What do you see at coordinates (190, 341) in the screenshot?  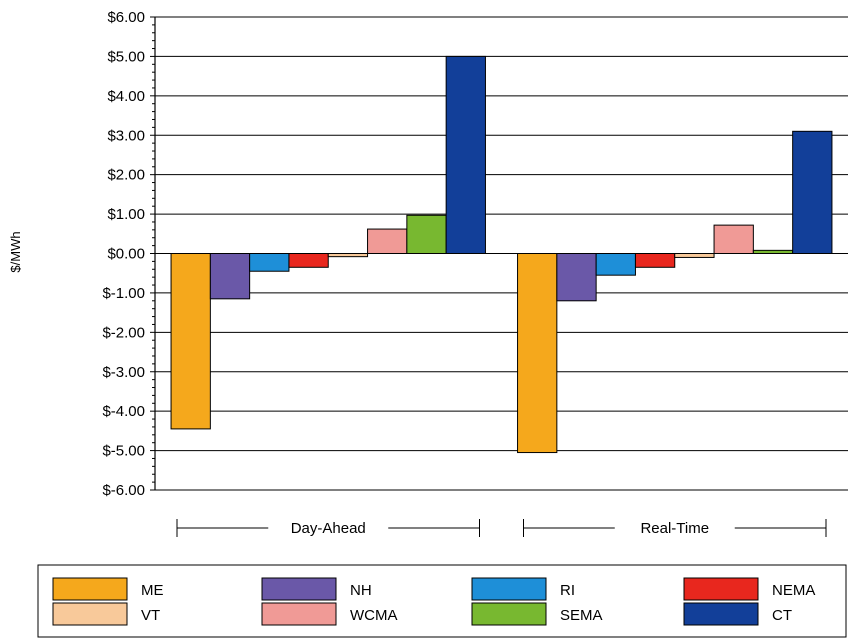 I see `bar-me-day-ahead` at bounding box center [190, 341].